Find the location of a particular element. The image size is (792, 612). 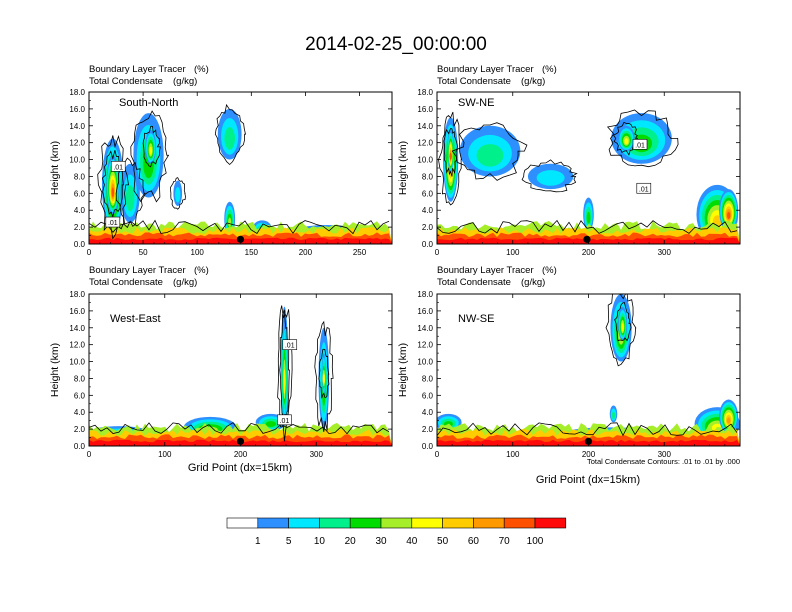

panel-name: NW-SE is located at coordinates (476, 319).